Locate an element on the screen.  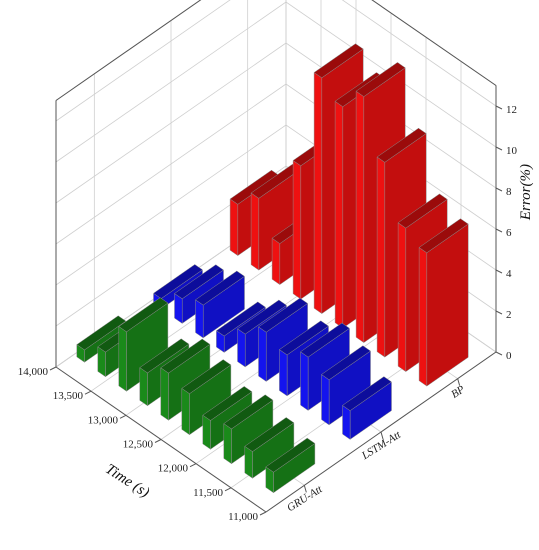
error-tick-label: 10 is located at coordinates (512, 151).